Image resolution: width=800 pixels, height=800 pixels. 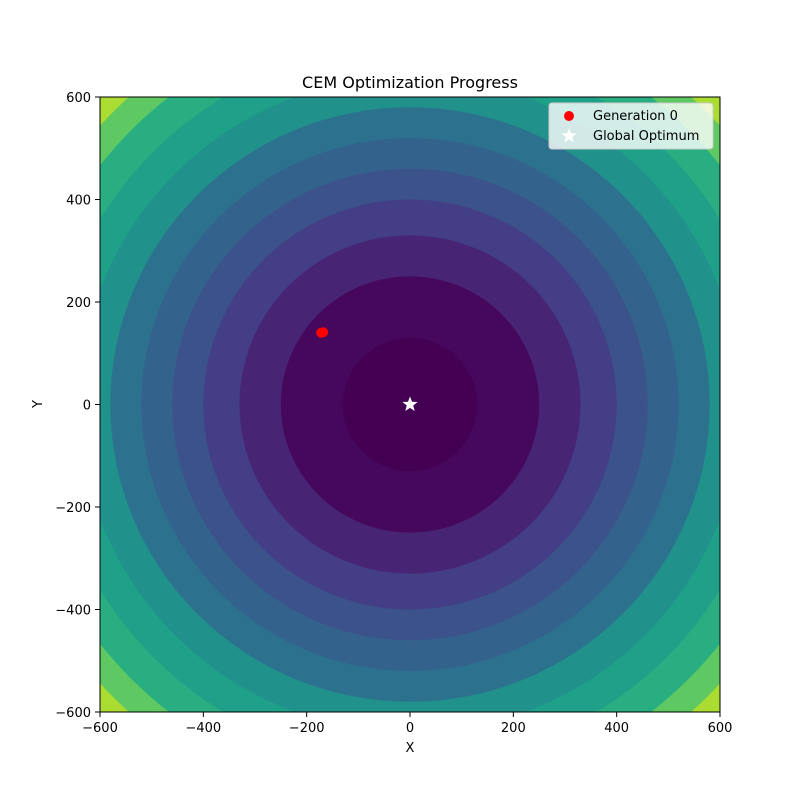 What do you see at coordinates (323, 332) in the screenshot?
I see `generation-0-point` at bounding box center [323, 332].